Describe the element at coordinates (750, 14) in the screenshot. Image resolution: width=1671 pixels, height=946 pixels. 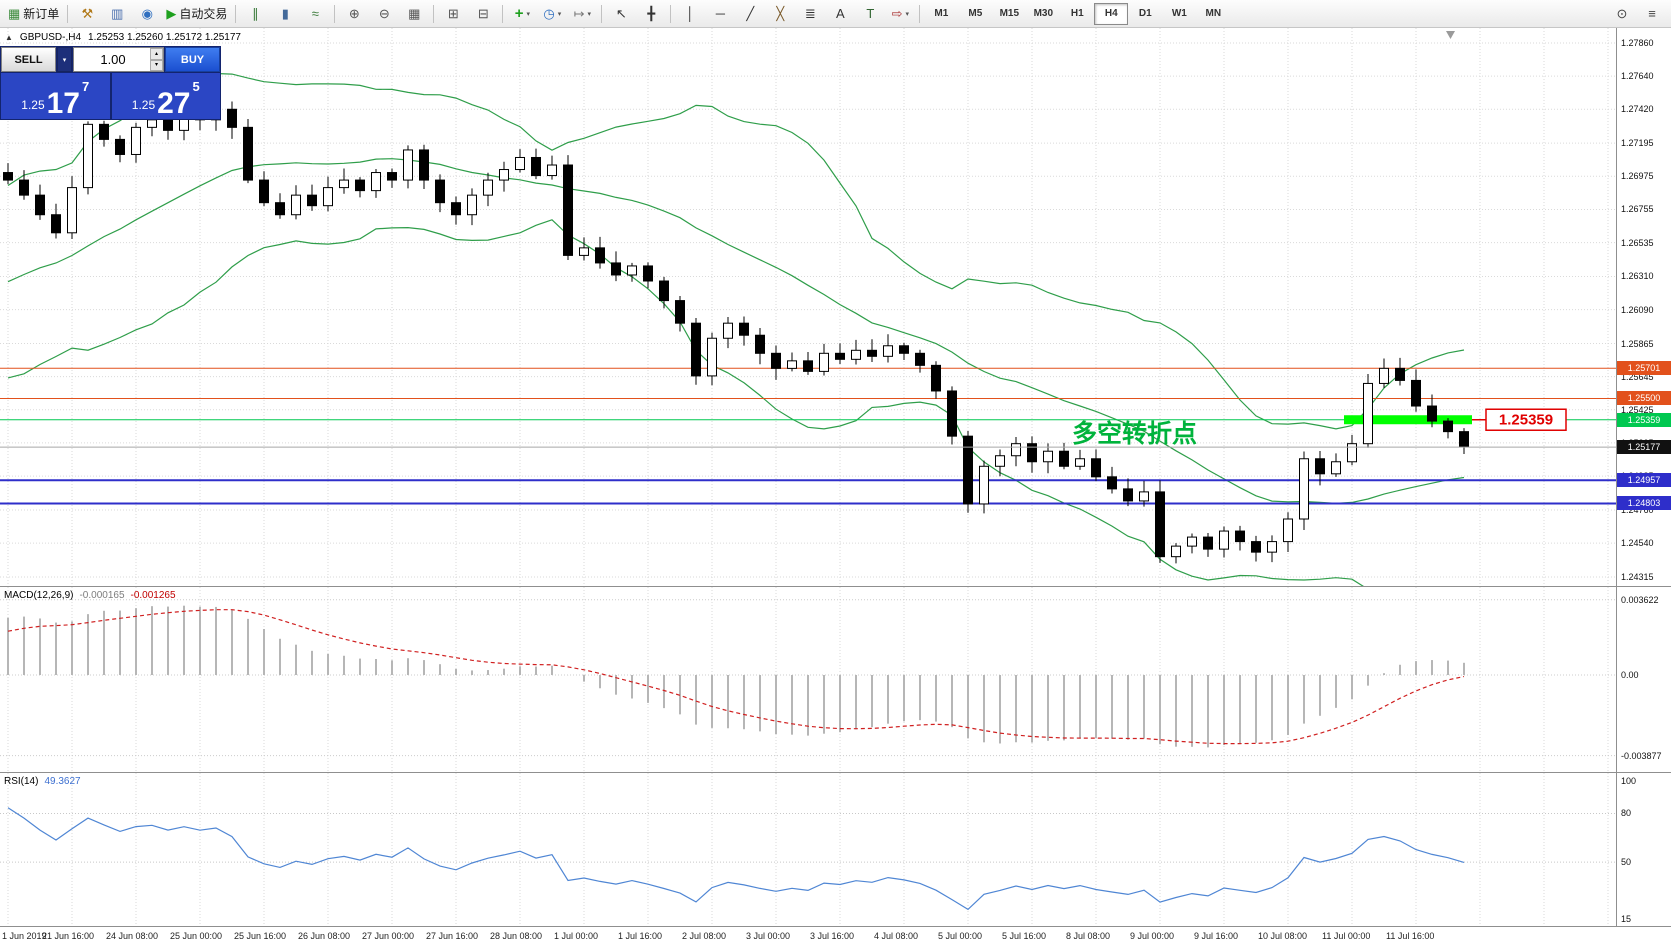
I see `trendline-tool-button: ╱` at that location.